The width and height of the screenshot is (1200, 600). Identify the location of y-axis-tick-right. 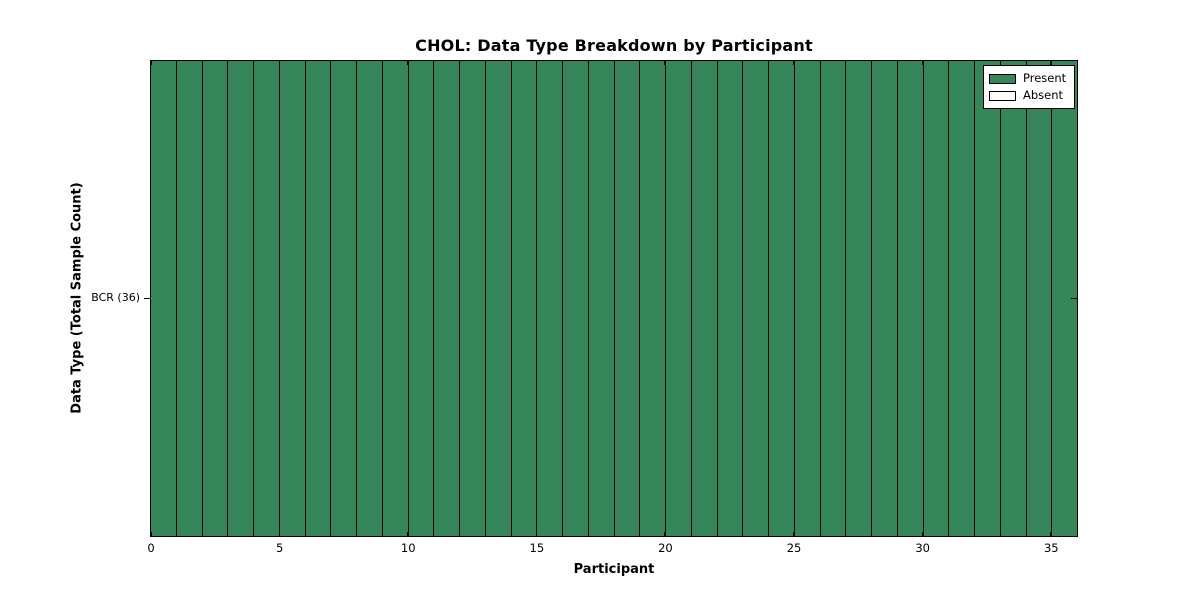
(1074, 298).